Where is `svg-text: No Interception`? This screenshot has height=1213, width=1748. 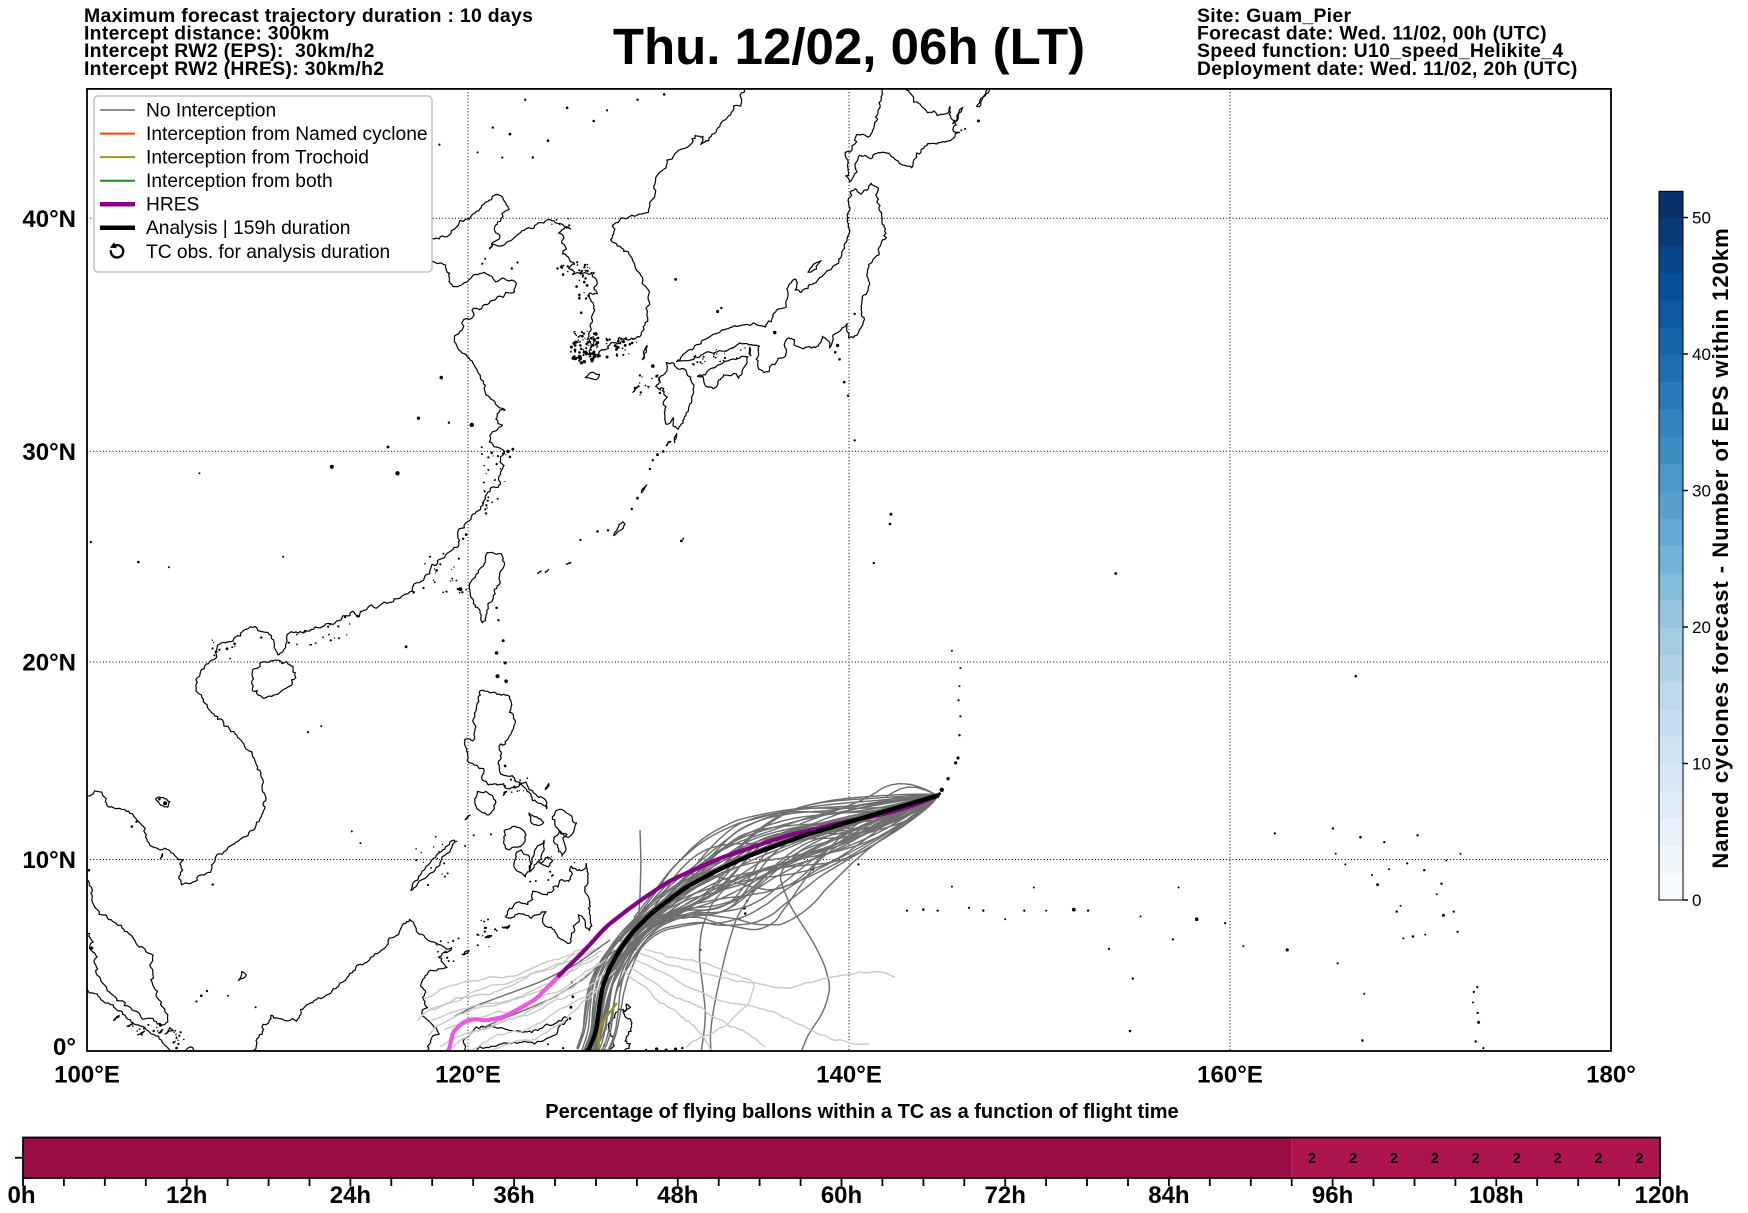
svg-text: No Interception is located at coordinates (211, 111).